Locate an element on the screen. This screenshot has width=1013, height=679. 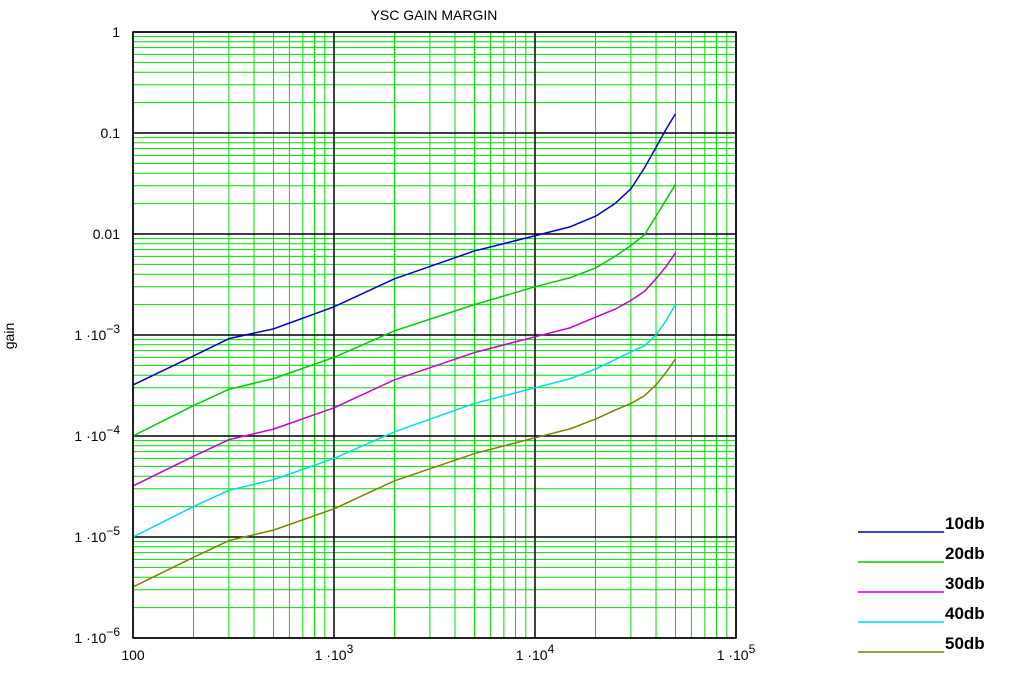
legend: 10db 20db 30db 40db 50db is located at coordinates (921, 583).